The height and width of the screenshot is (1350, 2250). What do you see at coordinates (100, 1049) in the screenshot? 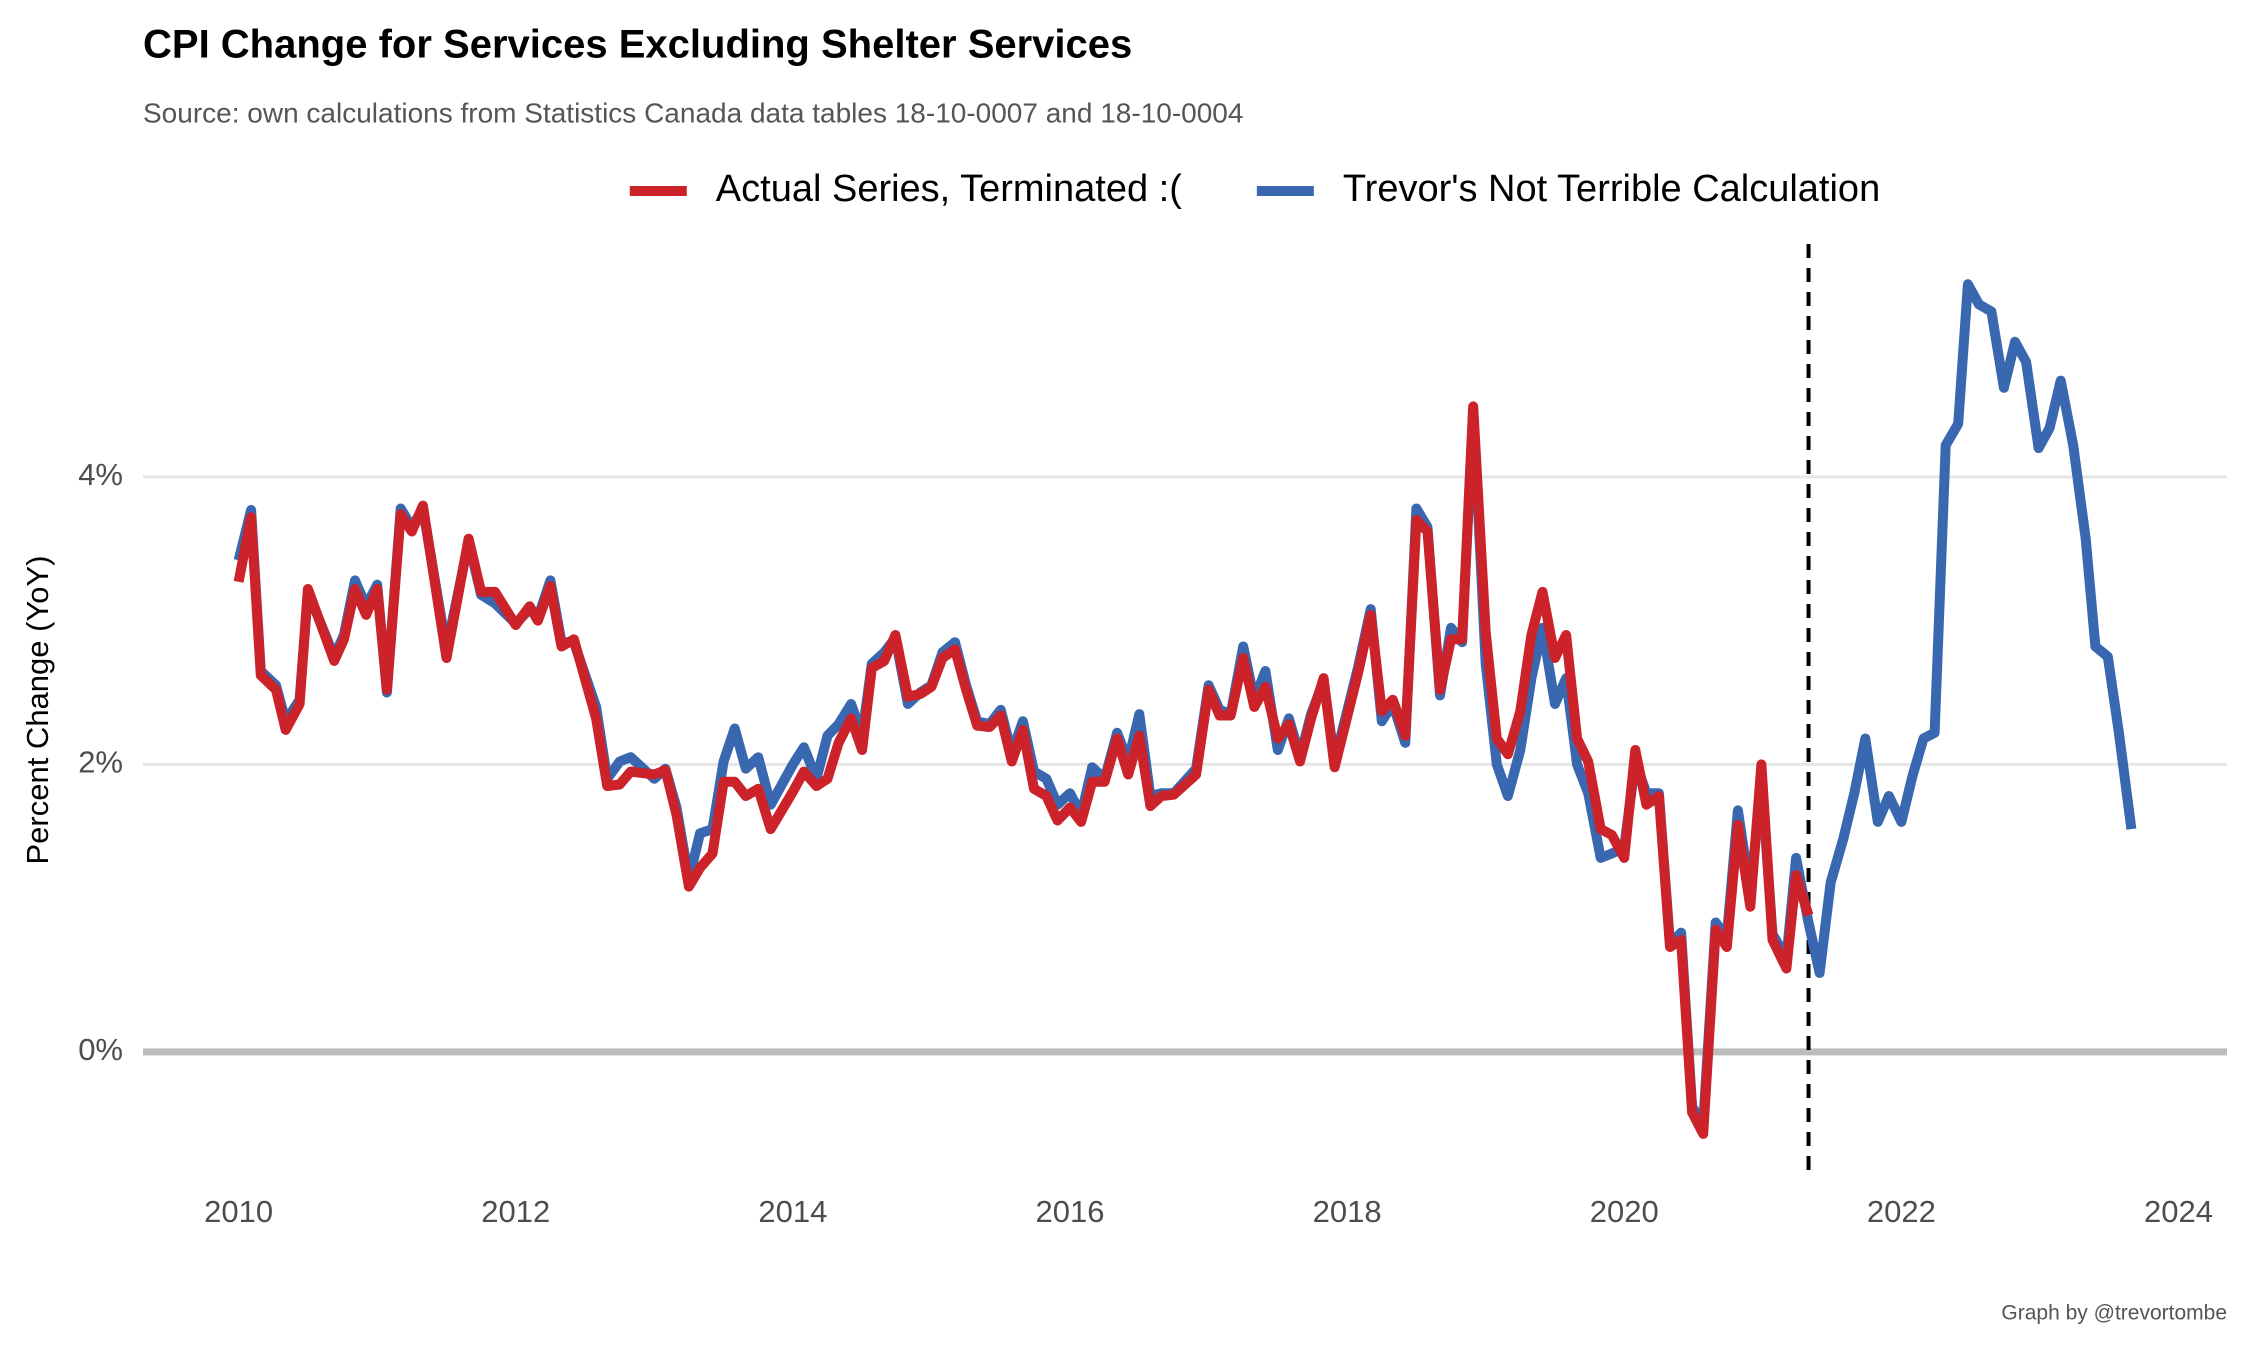
I see `y-tick-label: 0%` at bounding box center [100, 1049].